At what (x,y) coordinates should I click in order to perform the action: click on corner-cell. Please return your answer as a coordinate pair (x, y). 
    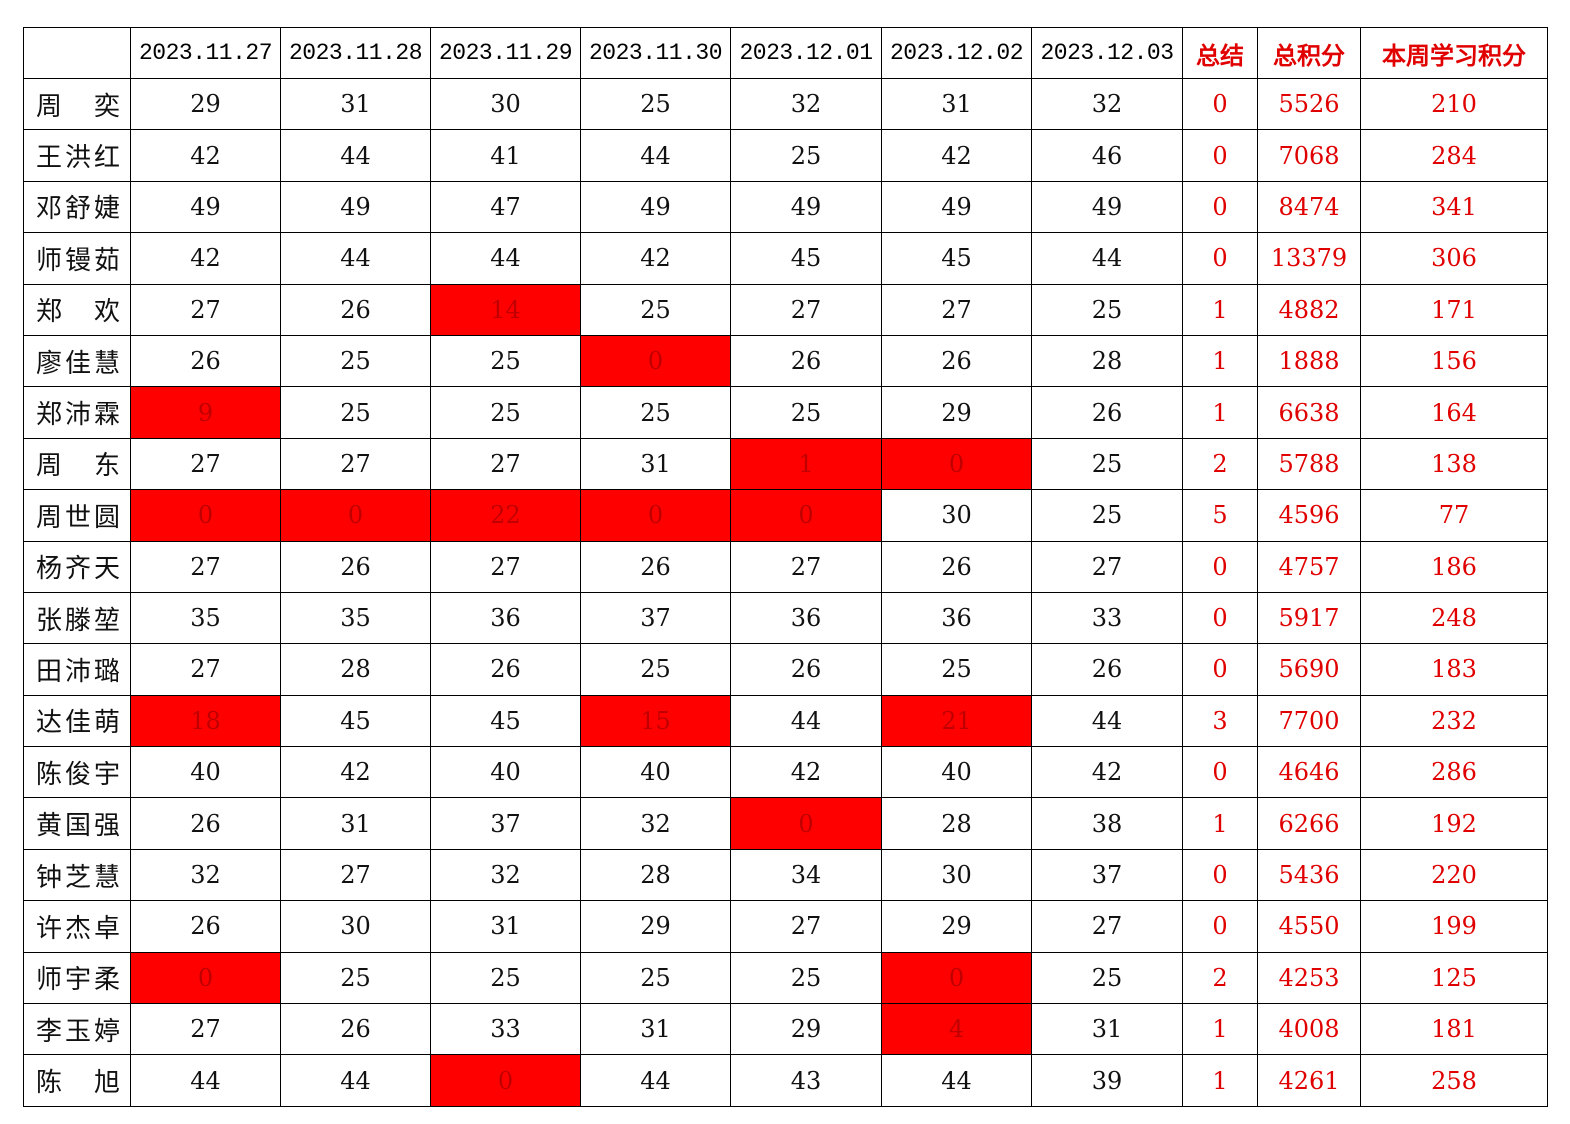
    Looking at the image, I should click on (77, 53).